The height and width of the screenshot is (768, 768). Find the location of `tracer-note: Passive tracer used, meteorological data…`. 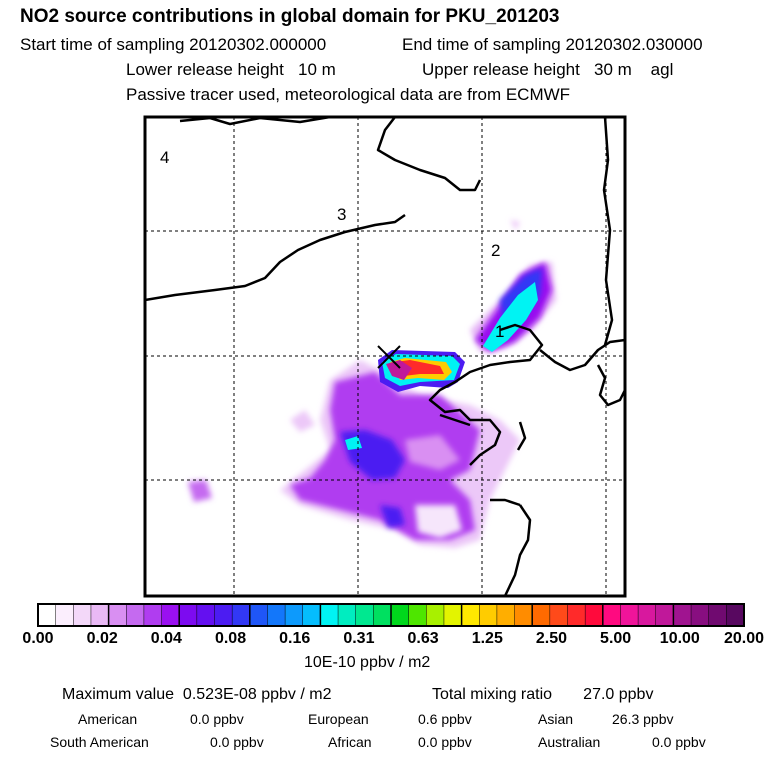

tracer-note: Passive tracer used, meteorological data… is located at coordinates (348, 94).